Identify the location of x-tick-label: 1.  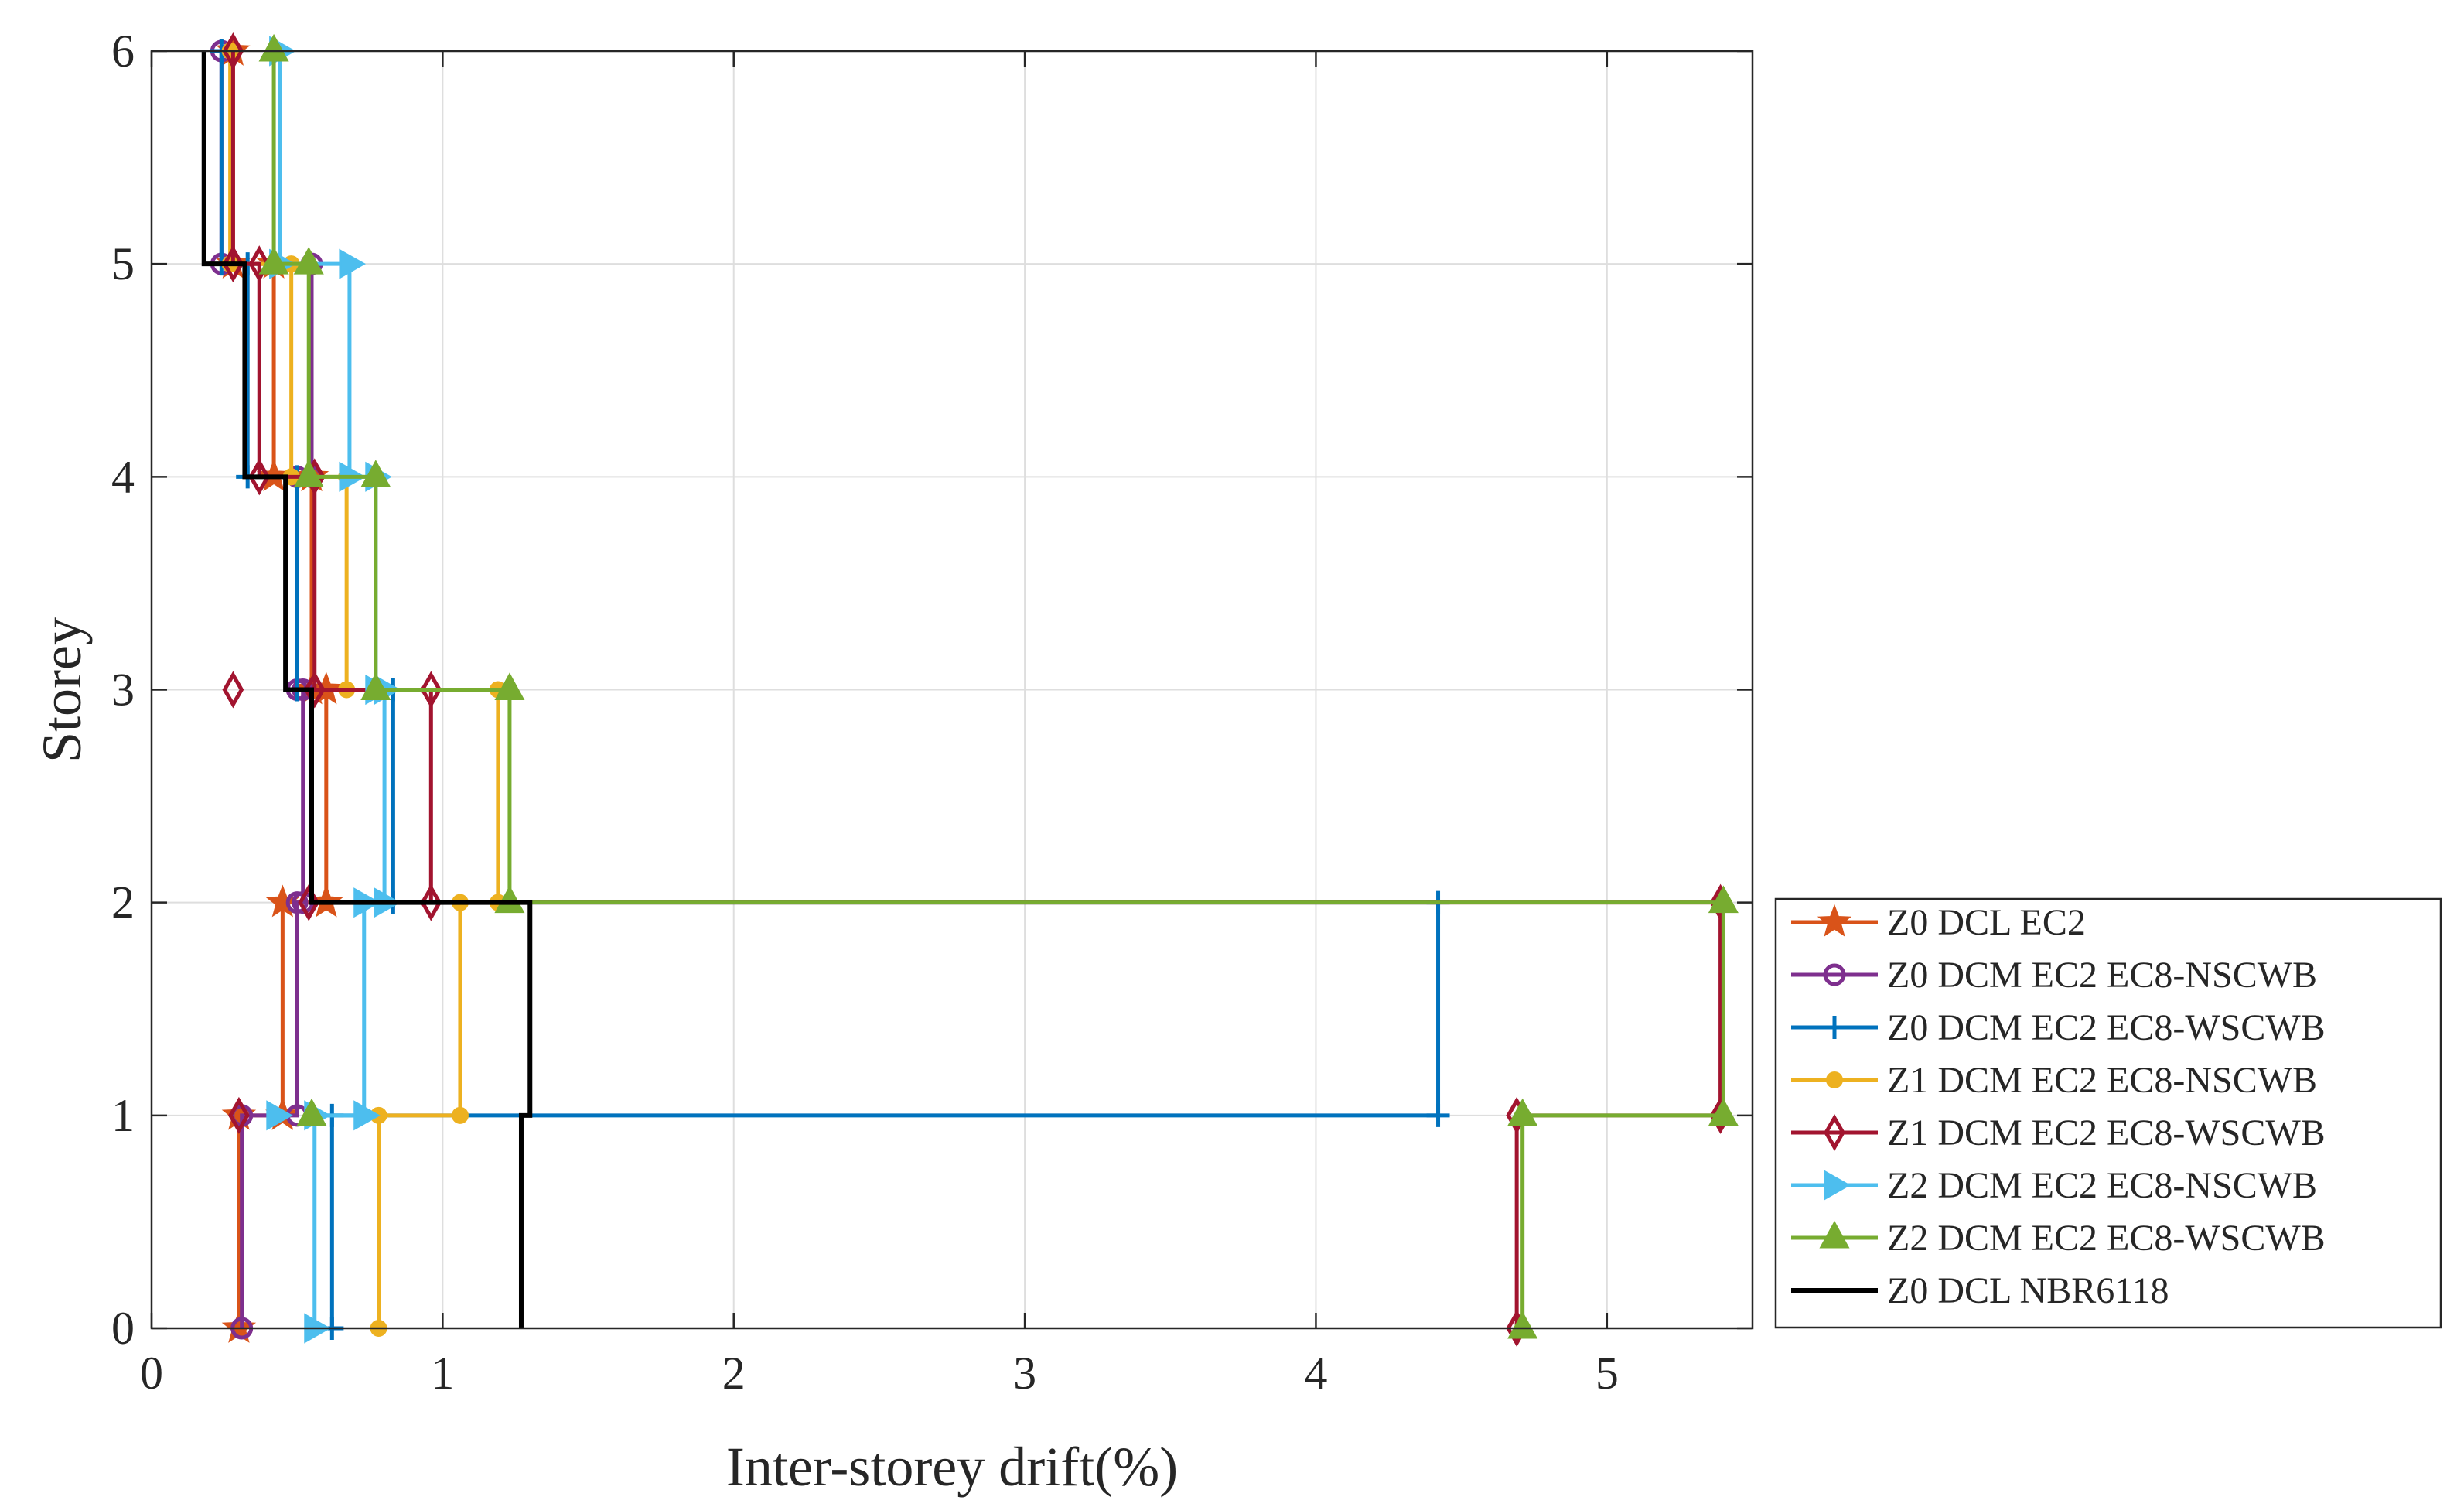
(442, 1373).